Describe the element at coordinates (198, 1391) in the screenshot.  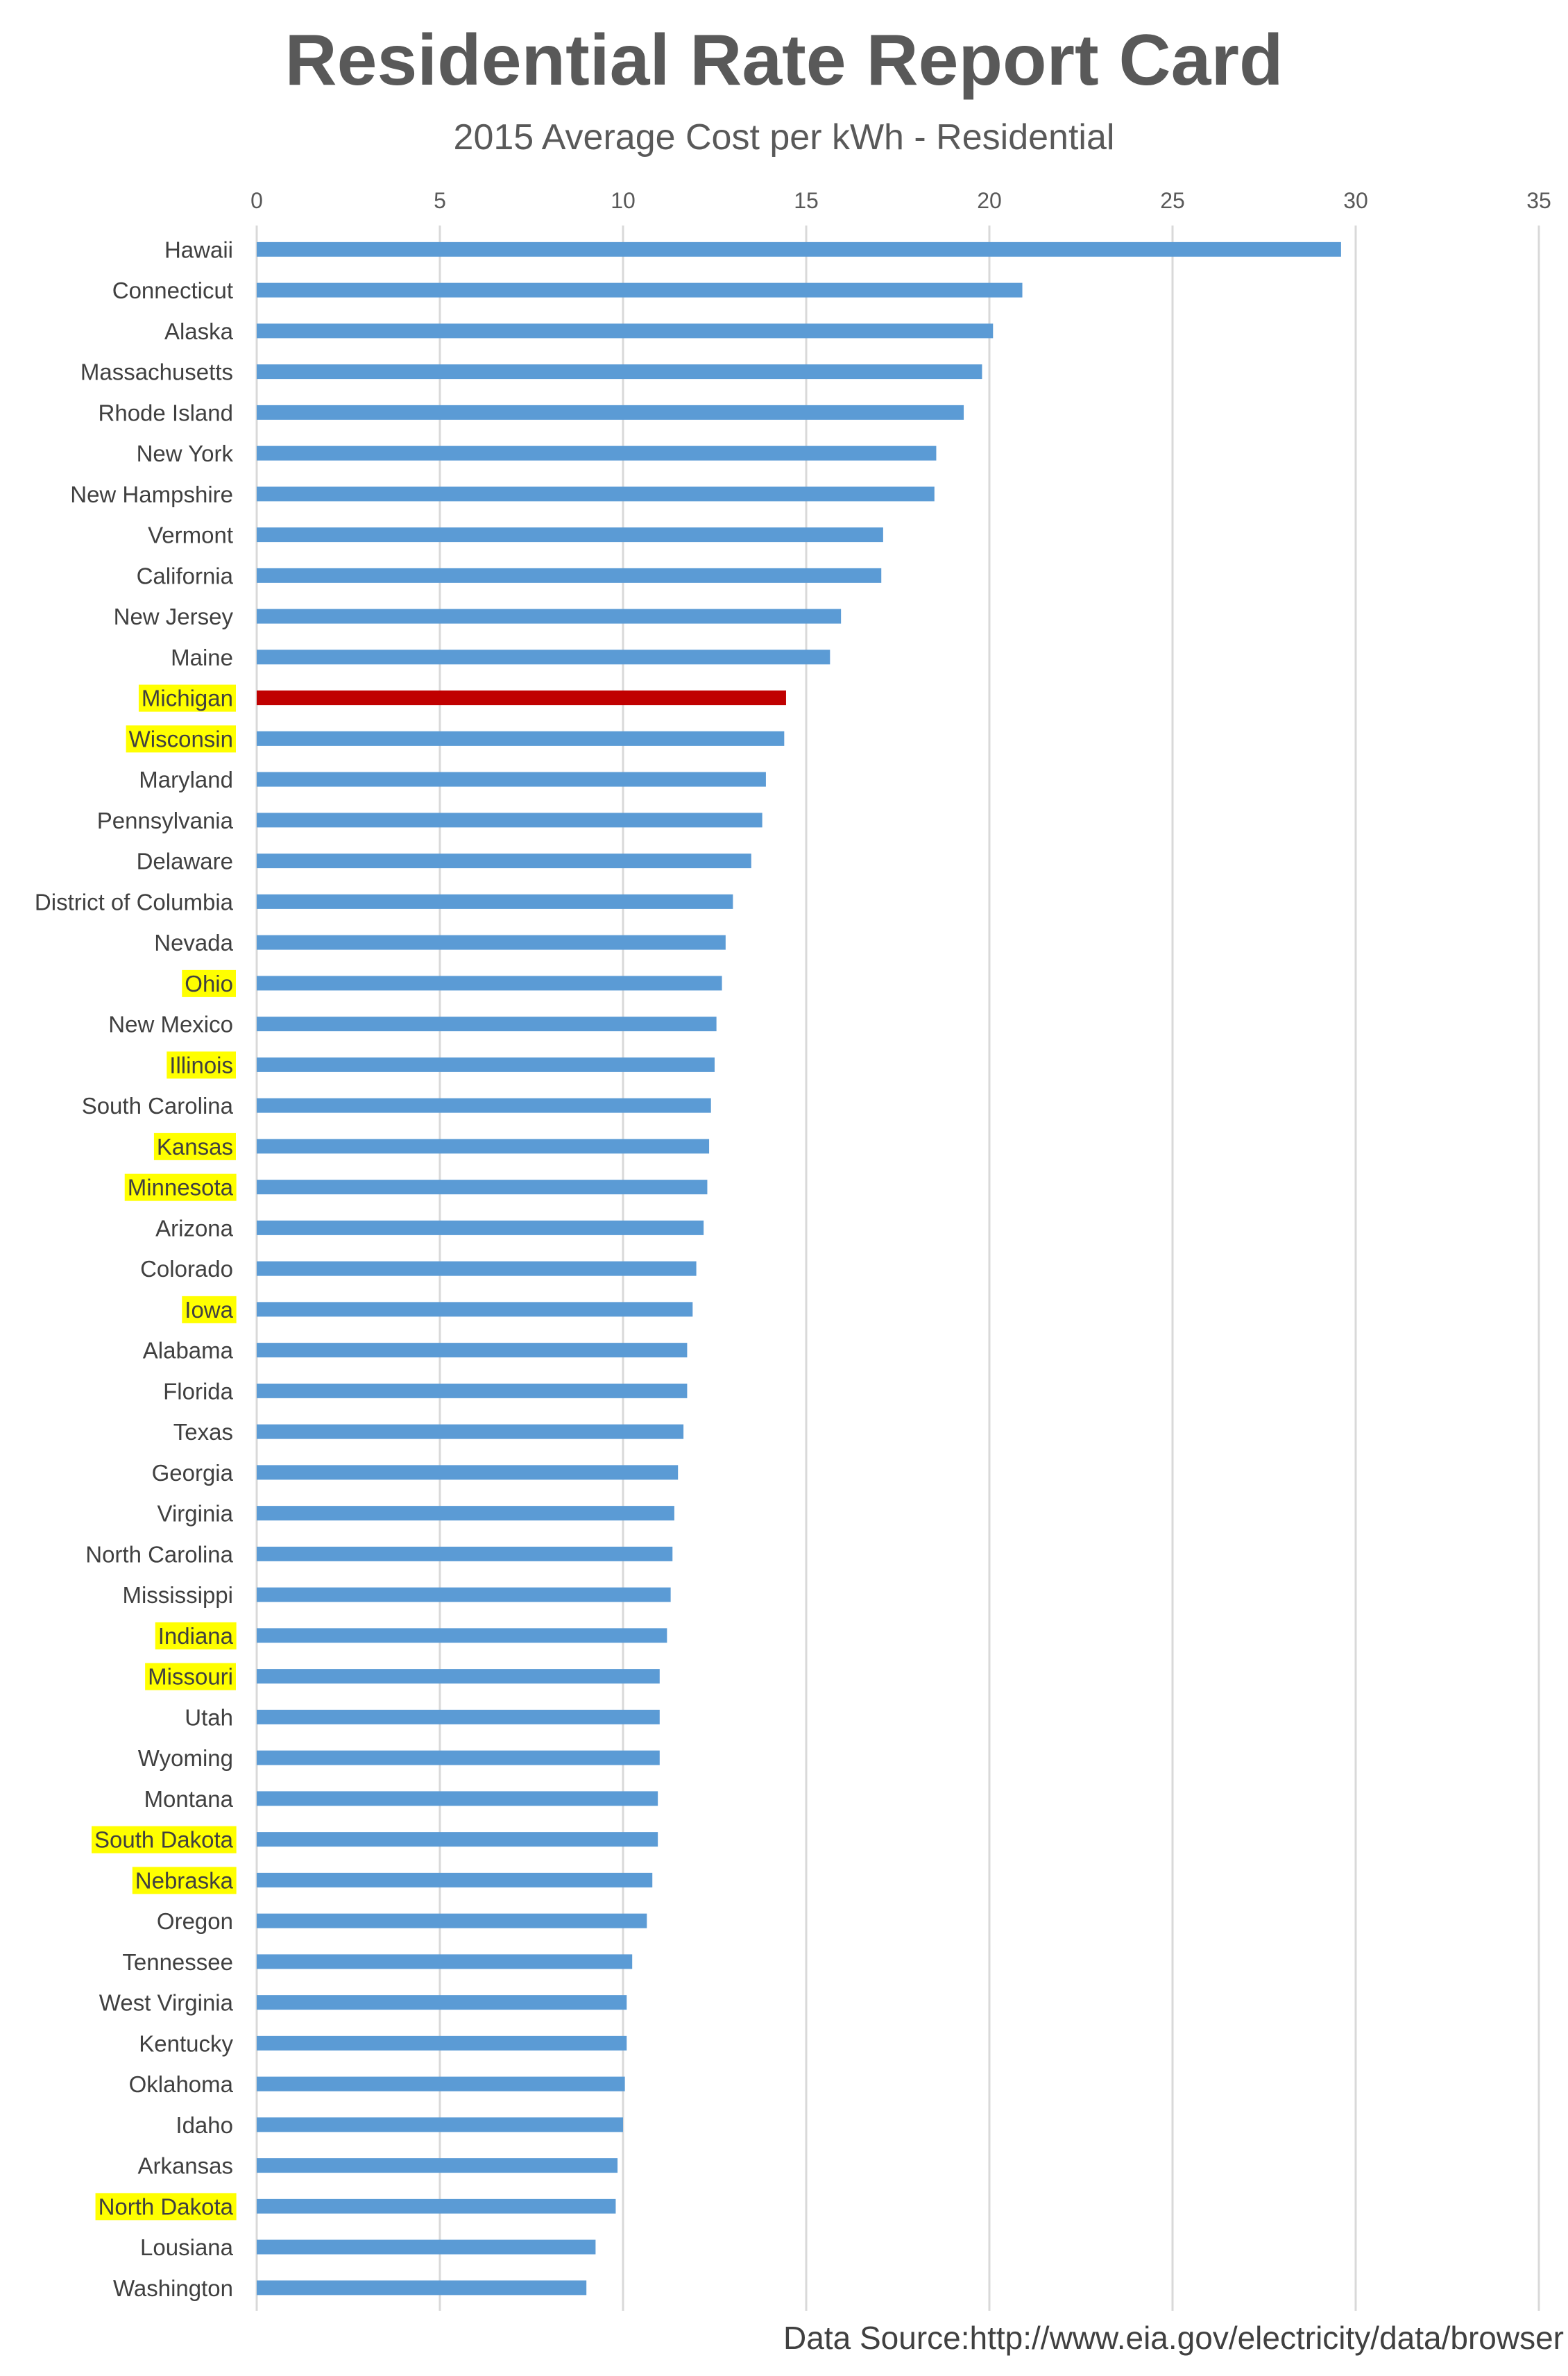
I see `category-label: Florida` at that location.